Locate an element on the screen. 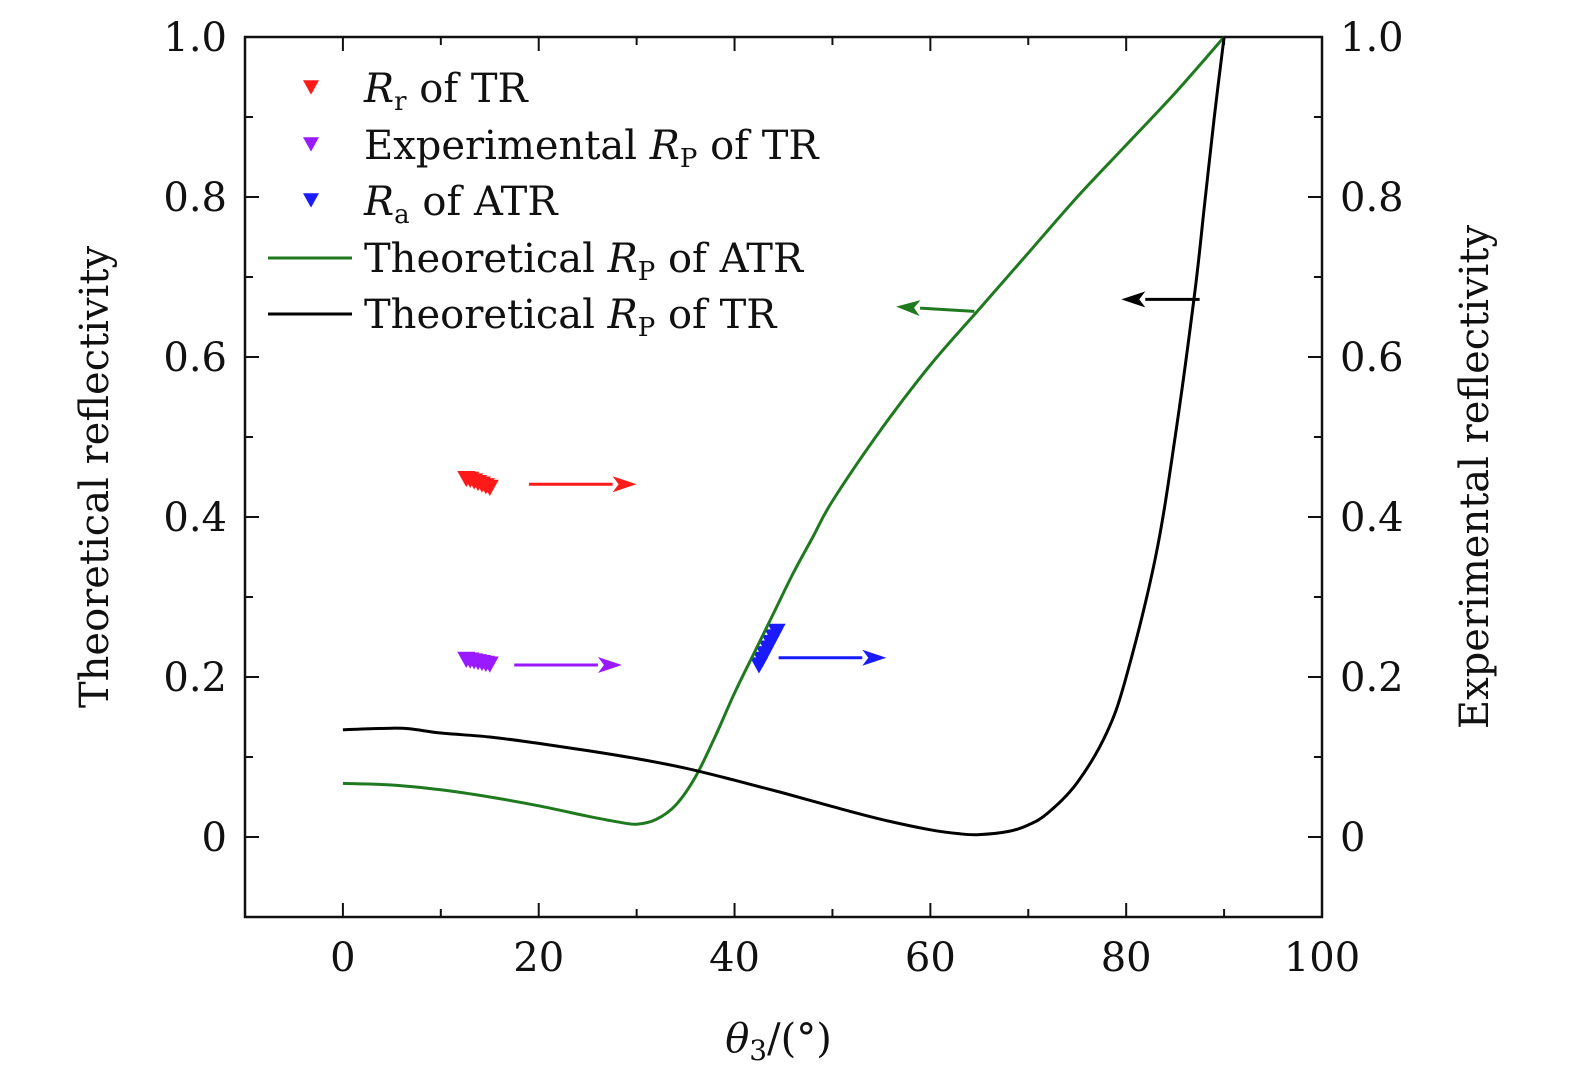 The width and height of the screenshot is (1575, 1079). y-tick-label-left: 0.8 is located at coordinates (195, 198).